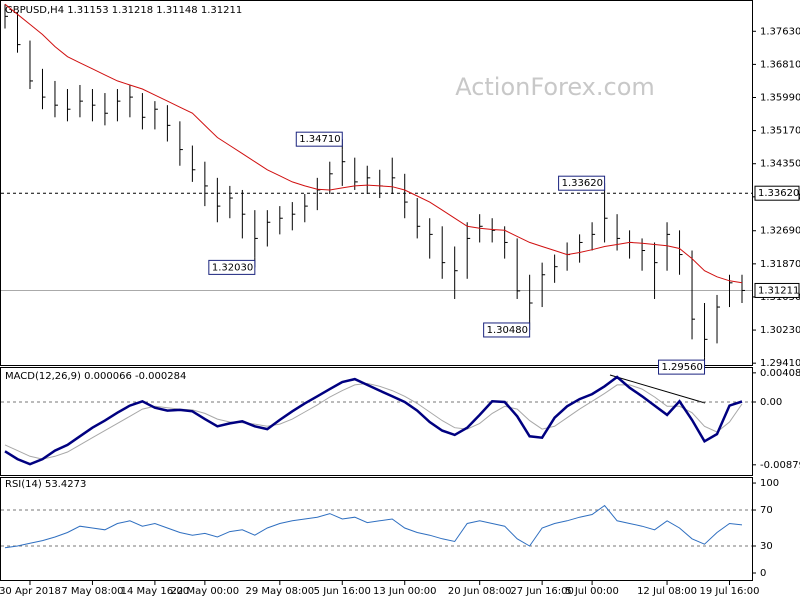  Describe the element at coordinates (771, 402) in the screenshot. I see `y-tick-label: 0.00` at that location.